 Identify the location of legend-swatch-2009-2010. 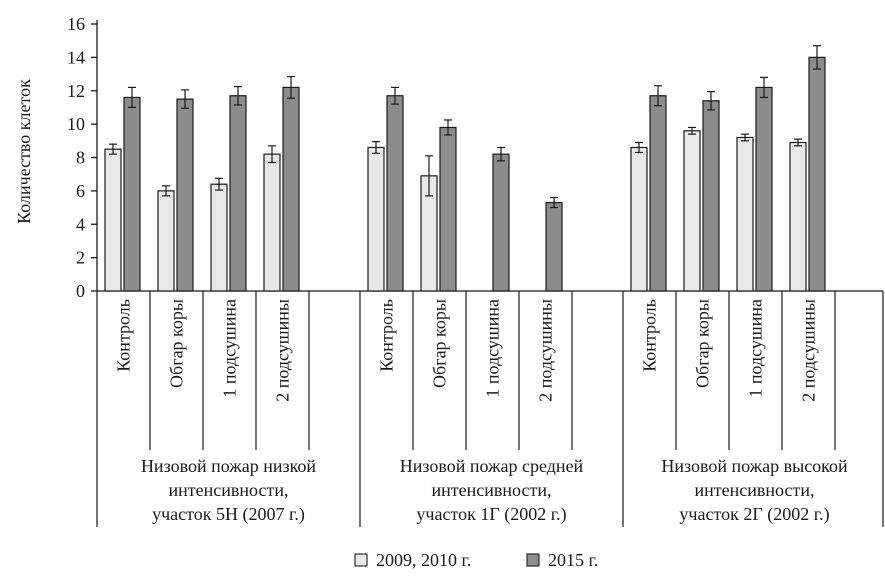
(361, 560).